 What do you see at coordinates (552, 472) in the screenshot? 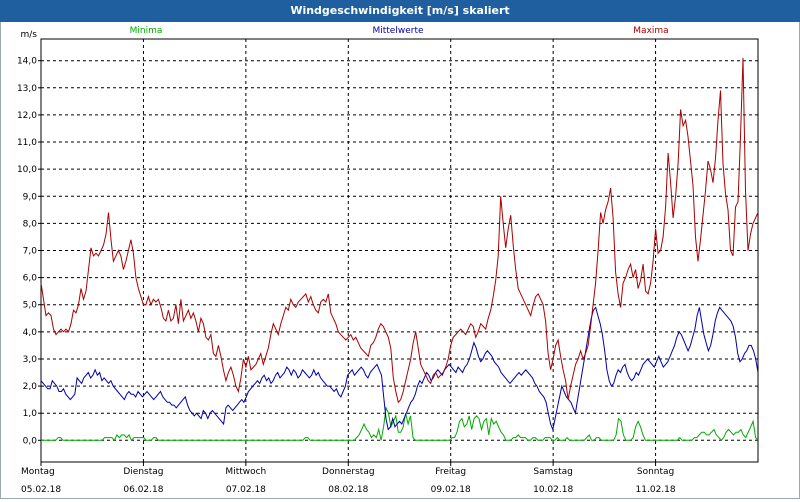
I see `x-tick-weekday: Samstag` at bounding box center [552, 472].